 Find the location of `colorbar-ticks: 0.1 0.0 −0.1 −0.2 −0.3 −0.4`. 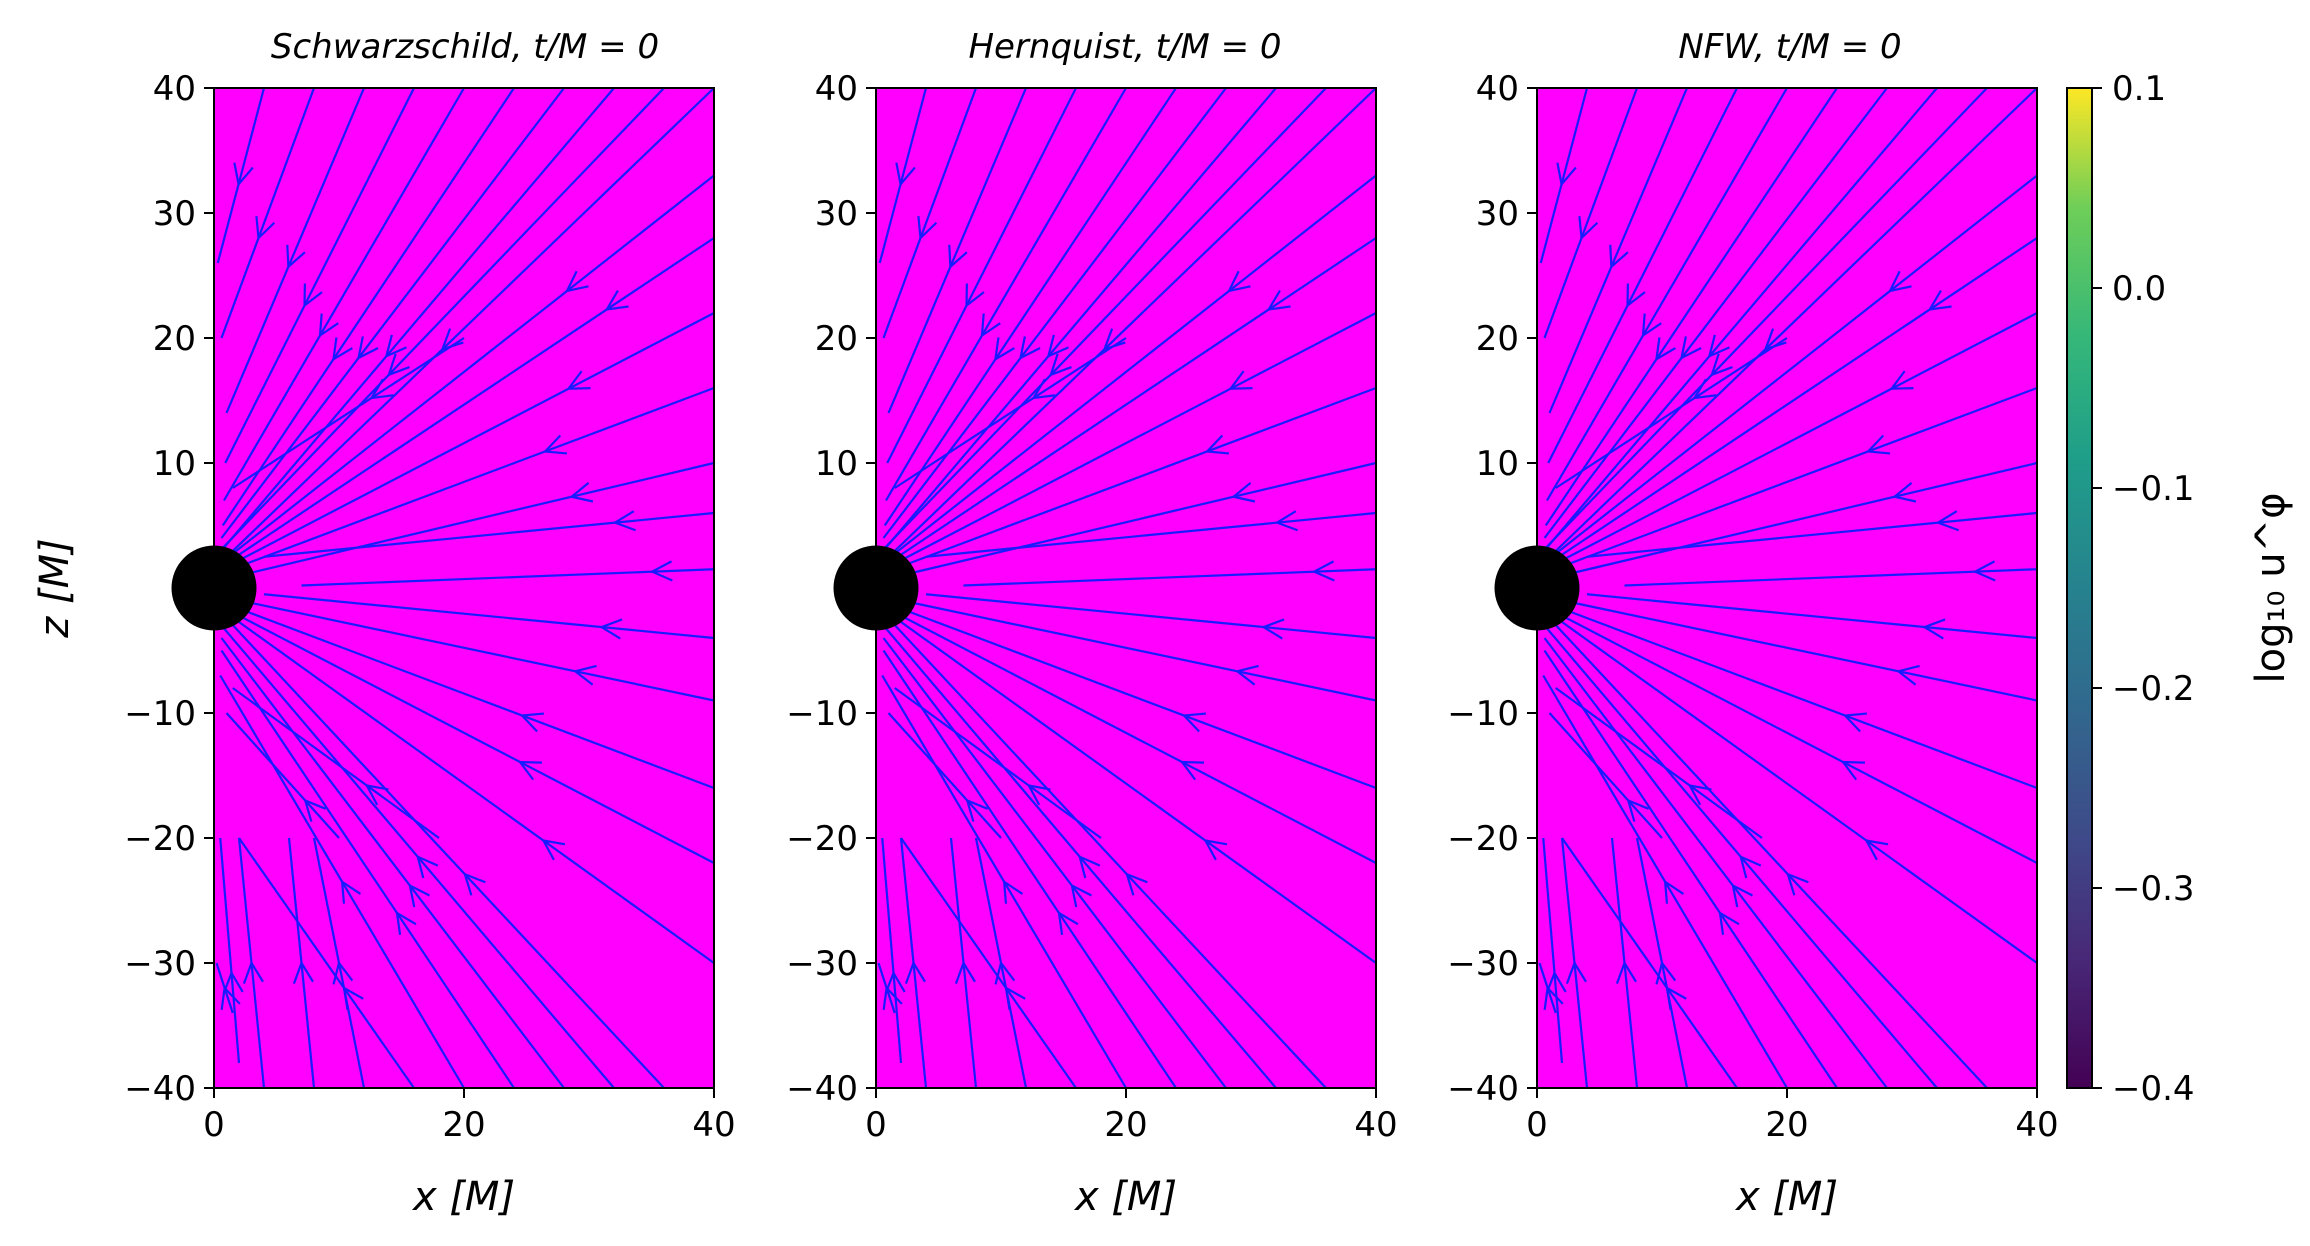

colorbar-ticks: 0.1 0.0 −0.1 −0.2 −0.3 −0.4 is located at coordinates (2143, 589).